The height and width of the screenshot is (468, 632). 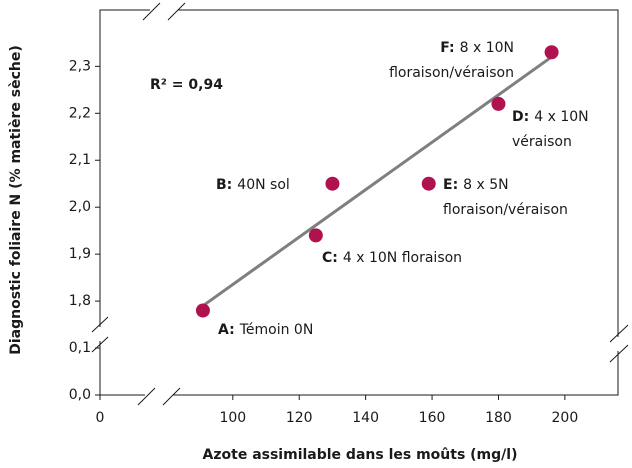 I want to click on point-label: B:, so click(x=224, y=185).